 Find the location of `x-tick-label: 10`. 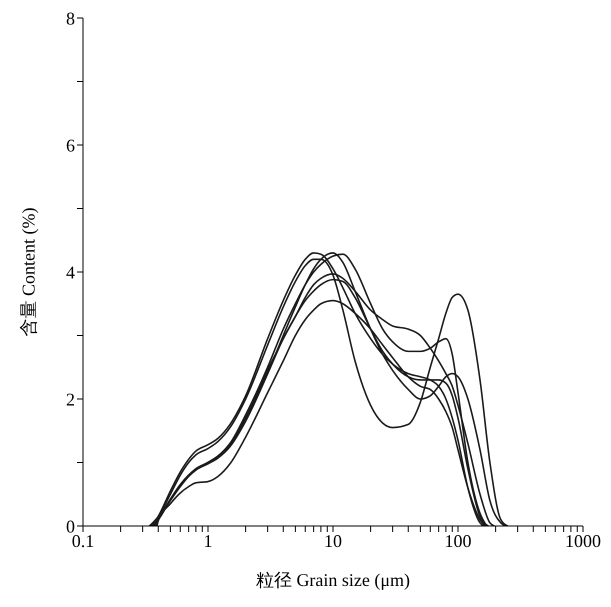

x-tick-label: 10 is located at coordinates (333, 540).